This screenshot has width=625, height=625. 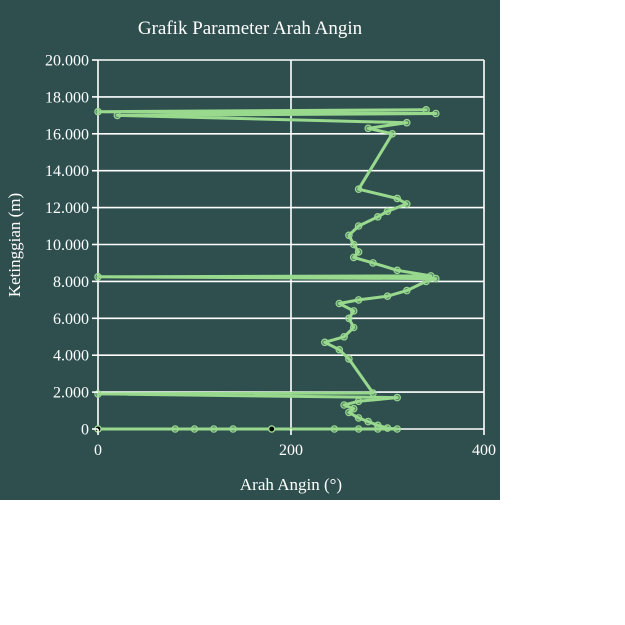 I want to click on y-tick-label: 14.000, so click(x=67, y=171).